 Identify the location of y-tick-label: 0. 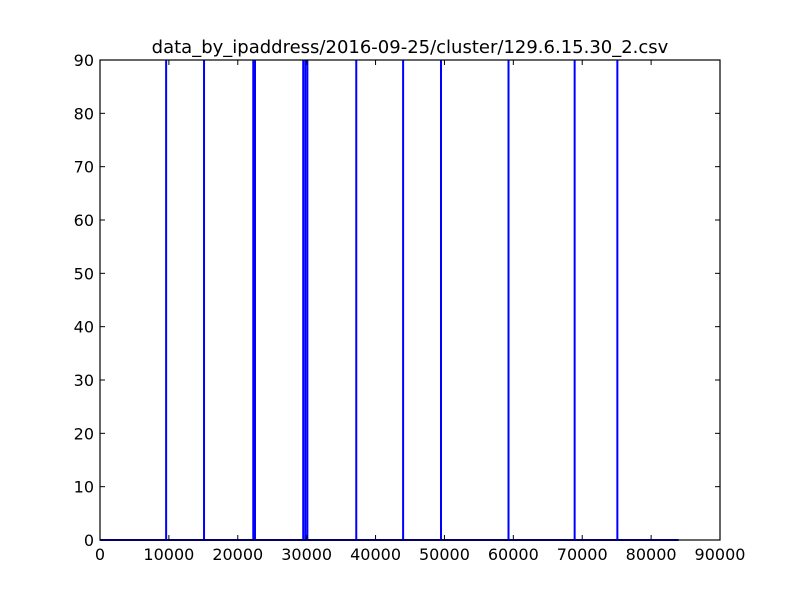
(89, 540).